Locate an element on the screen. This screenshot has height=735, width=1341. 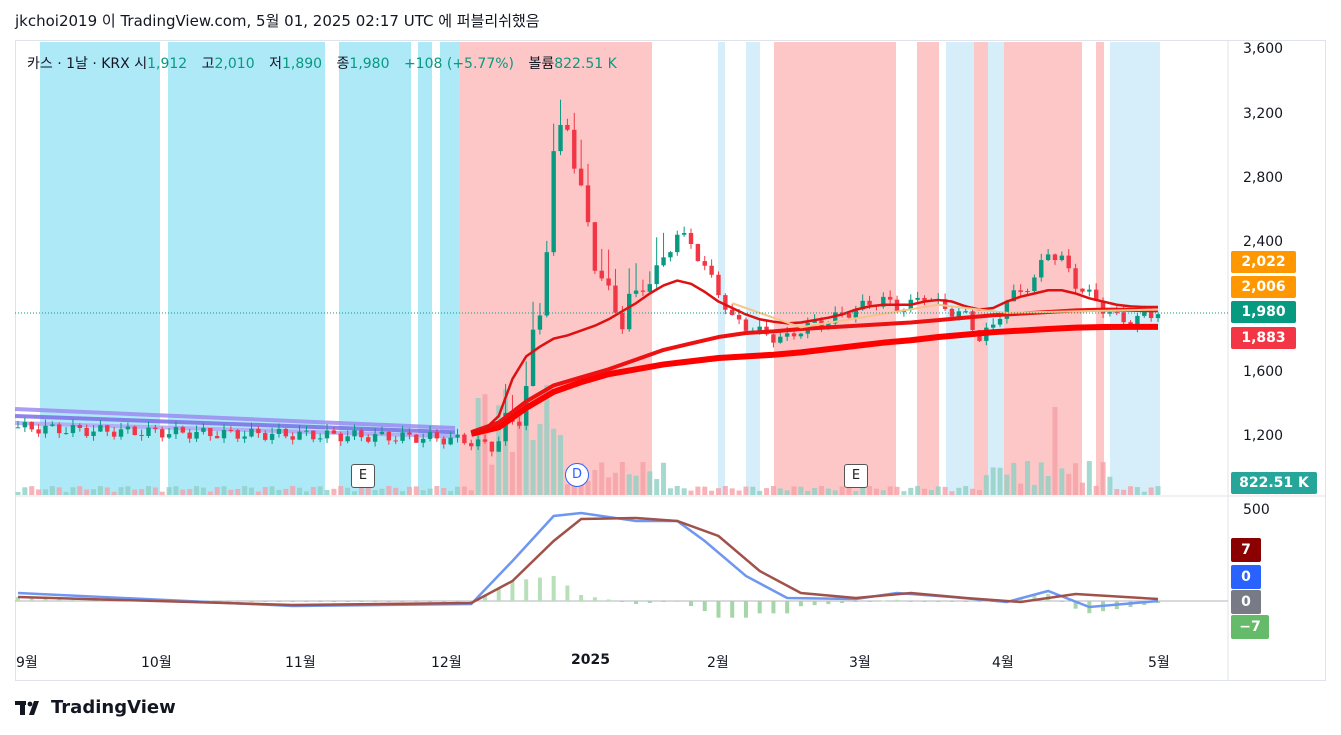
bull-zone is located at coordinates (425, 268).